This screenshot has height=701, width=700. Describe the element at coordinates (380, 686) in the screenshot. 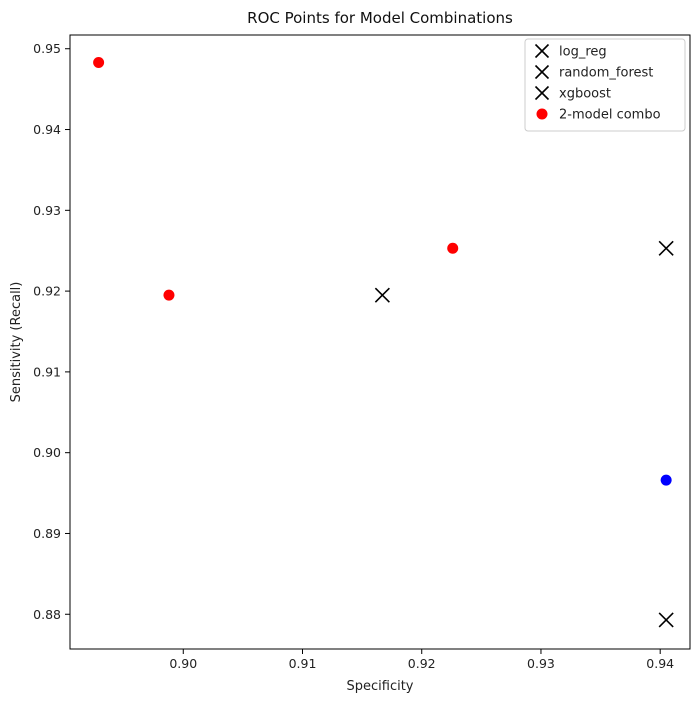

I see `x-axis-label: Specificity` at that location.